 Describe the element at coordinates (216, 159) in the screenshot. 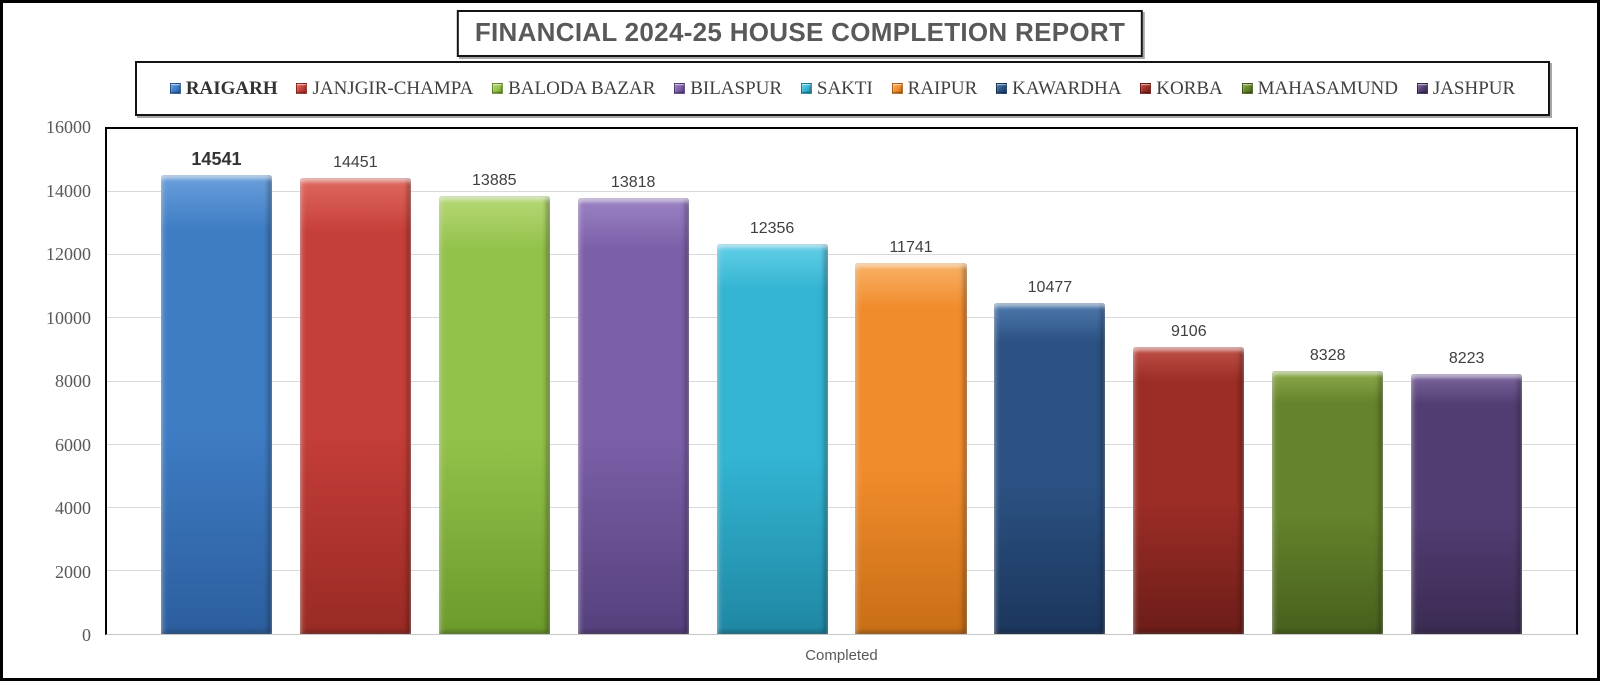

I see `bar-value-label: 14541` at that location.